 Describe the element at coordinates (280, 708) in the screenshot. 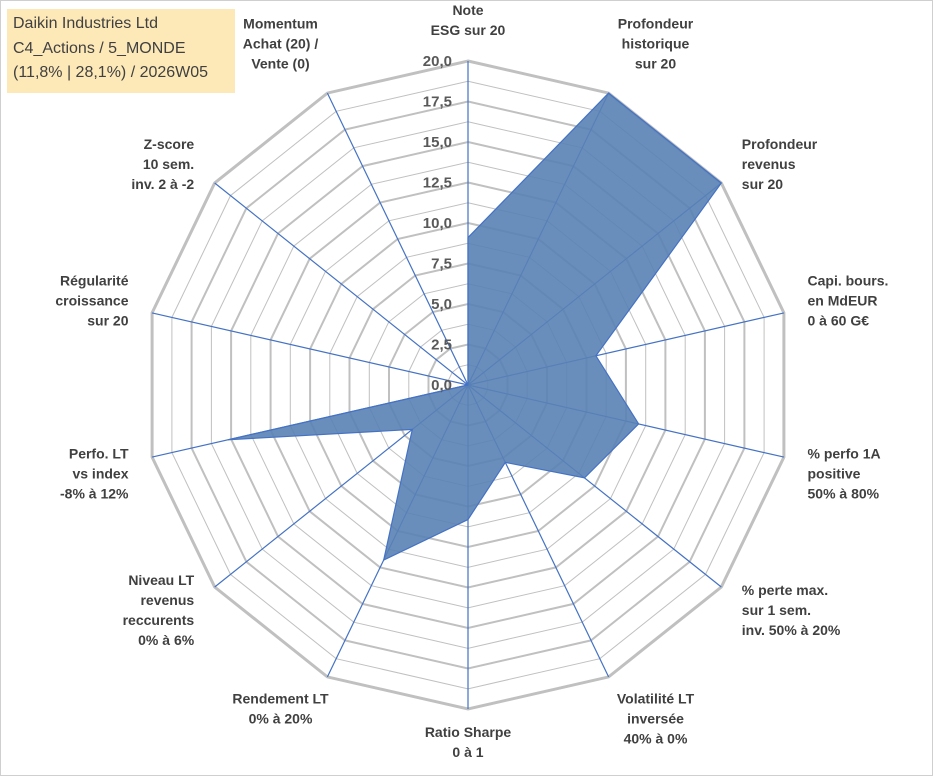

I see `axis-label: Rendement LT 0% à 20%` at that location.